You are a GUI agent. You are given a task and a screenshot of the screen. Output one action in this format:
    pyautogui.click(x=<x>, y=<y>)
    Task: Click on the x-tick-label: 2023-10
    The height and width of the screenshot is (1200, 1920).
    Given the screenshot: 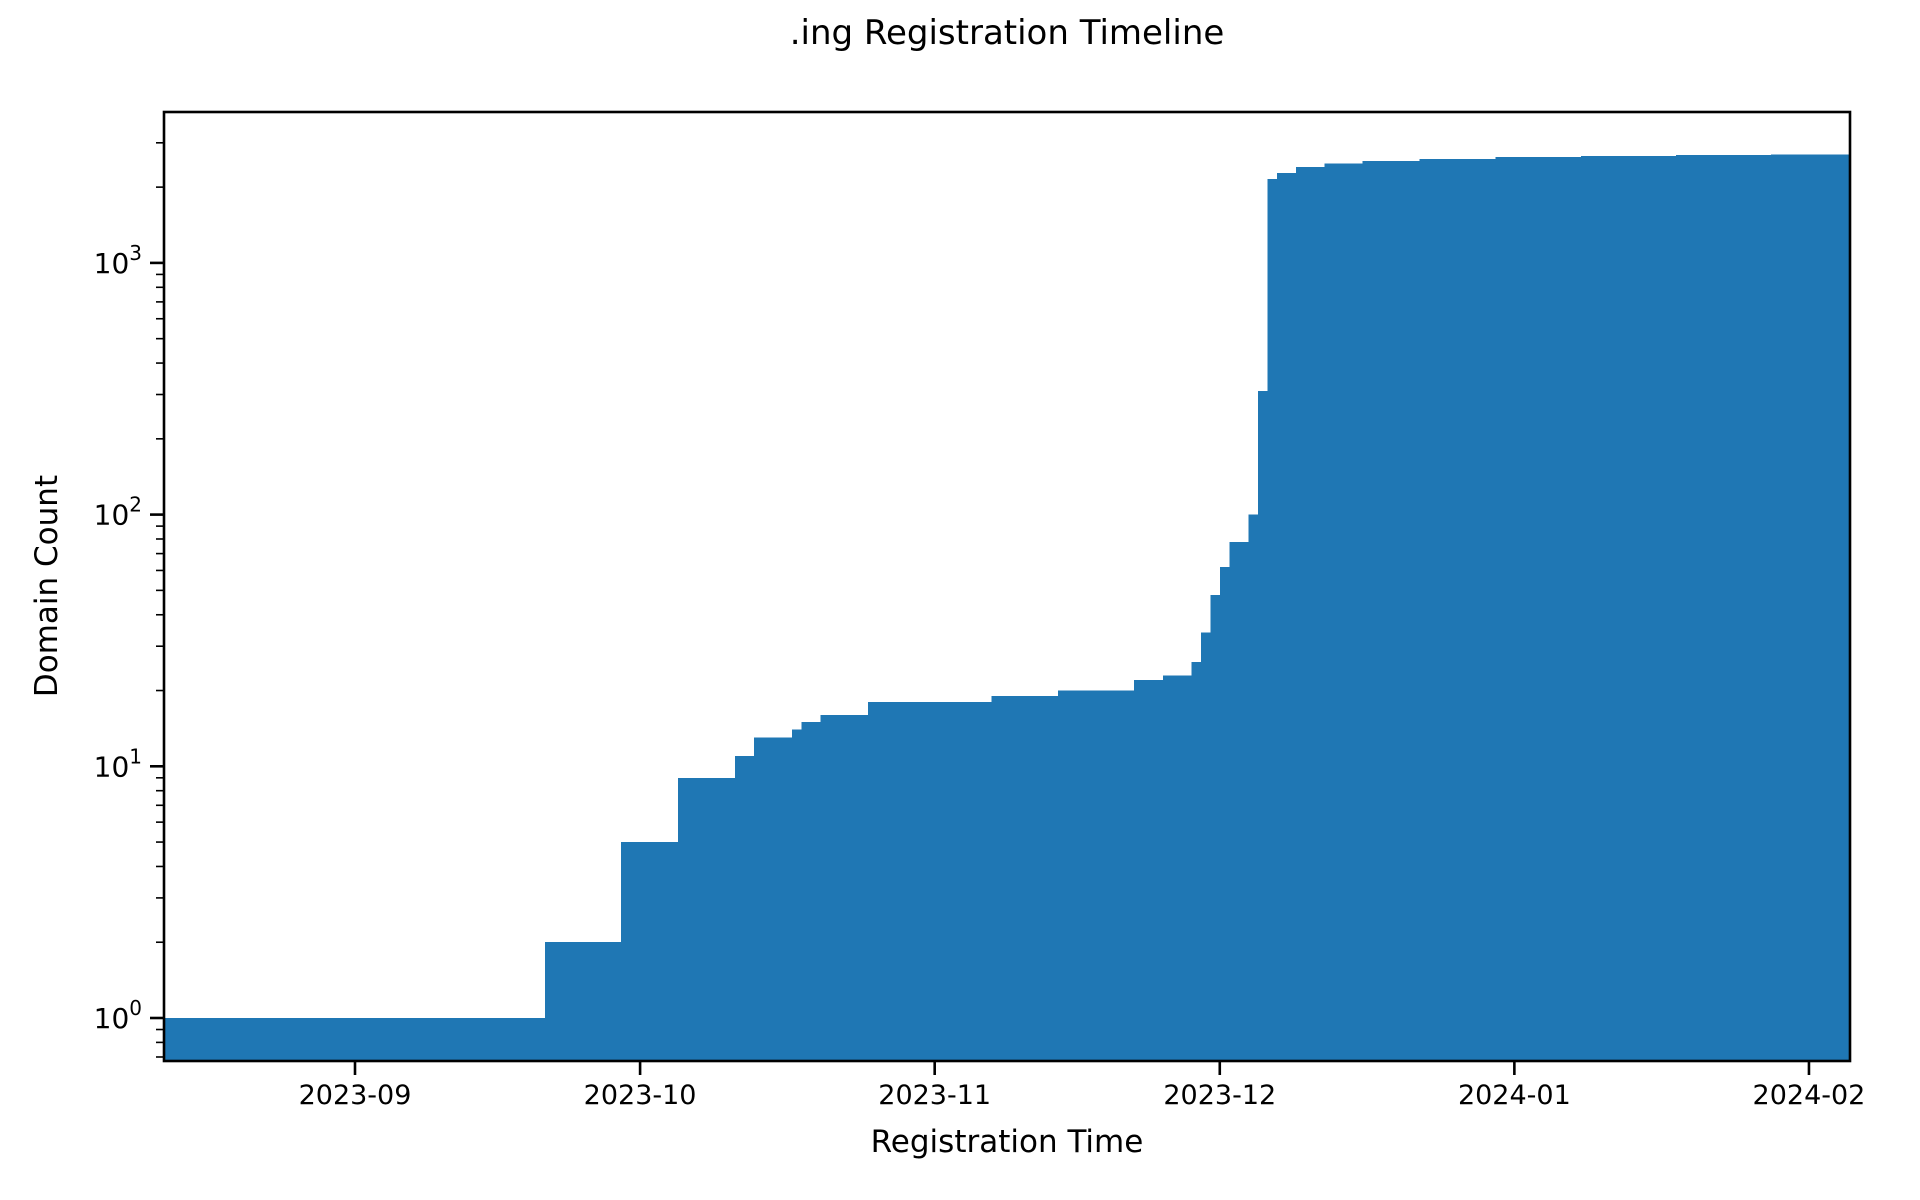 What is the action you would take?
    pyautogui.click(x=640, y=1095)
    